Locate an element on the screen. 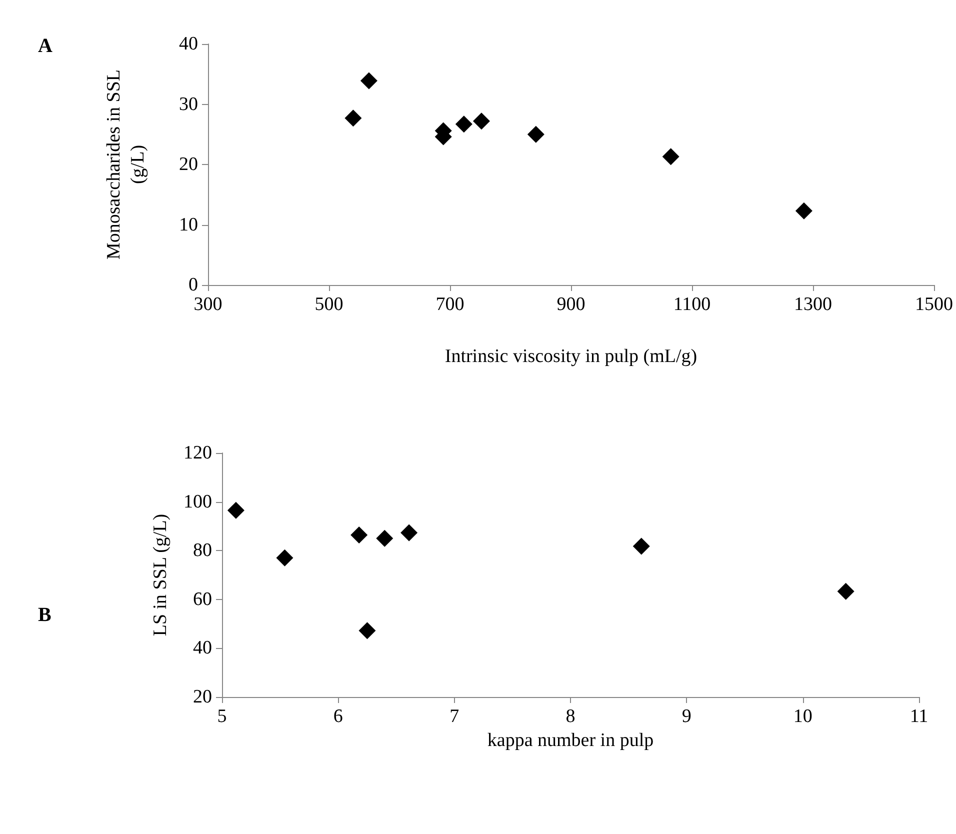  text: A is located at coordinates (45, 46).